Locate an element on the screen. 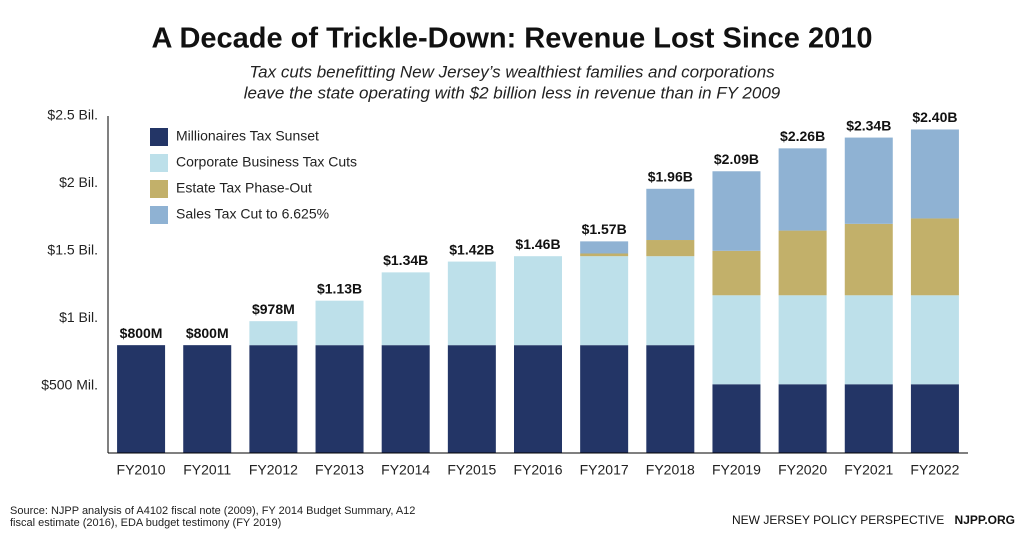  total-label: $2.09B is located at coordinates (736, 159).